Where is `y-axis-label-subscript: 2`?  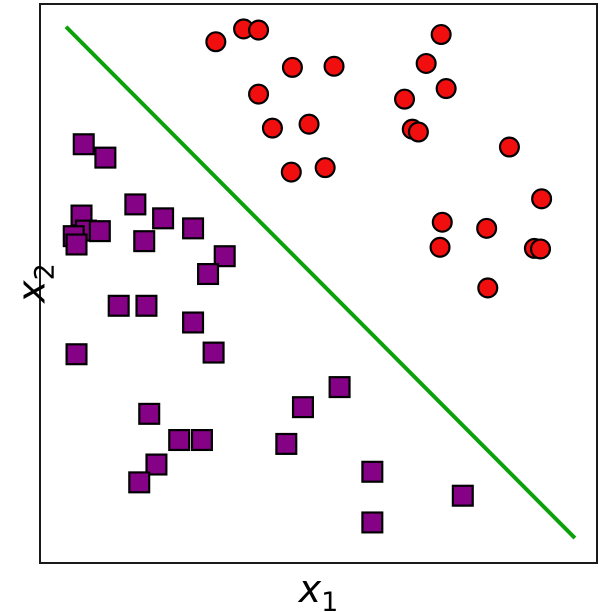
y-axis-label-subscript: 2 is located at coordinates (45, 272).